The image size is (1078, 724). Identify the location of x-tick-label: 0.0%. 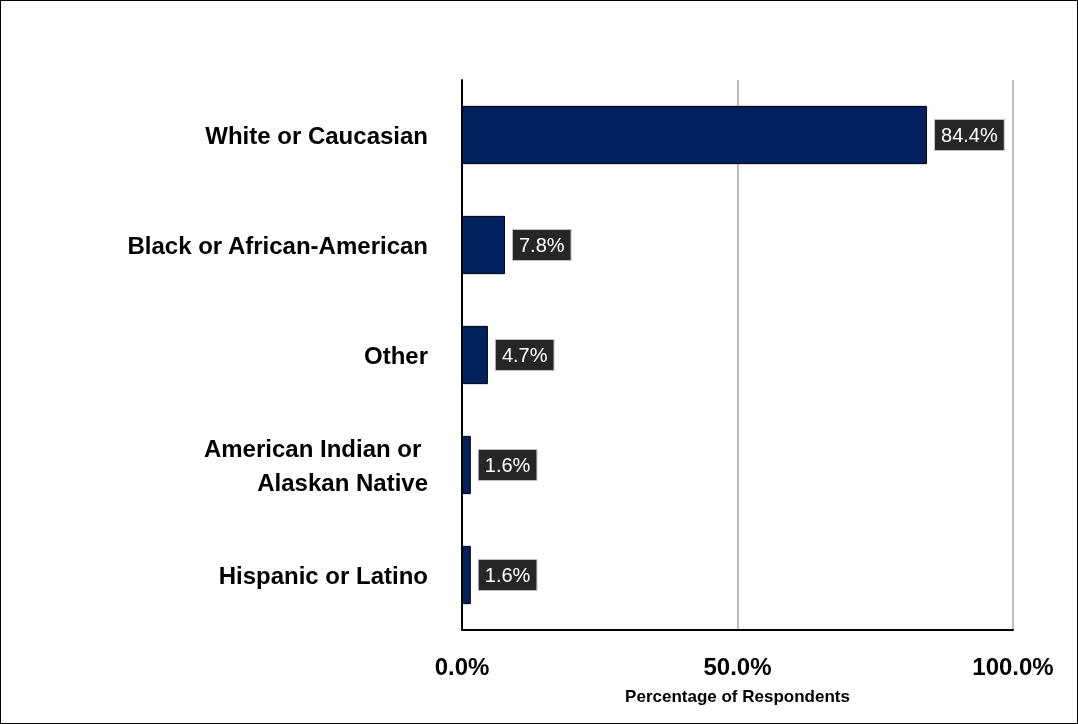
(462, 666).